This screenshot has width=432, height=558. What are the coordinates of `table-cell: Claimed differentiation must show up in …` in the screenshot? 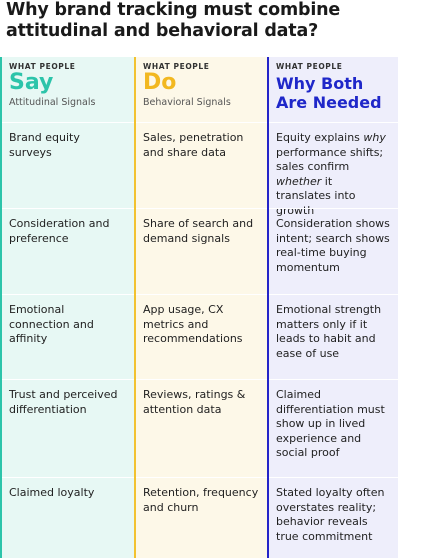 It's located at (333, 428).